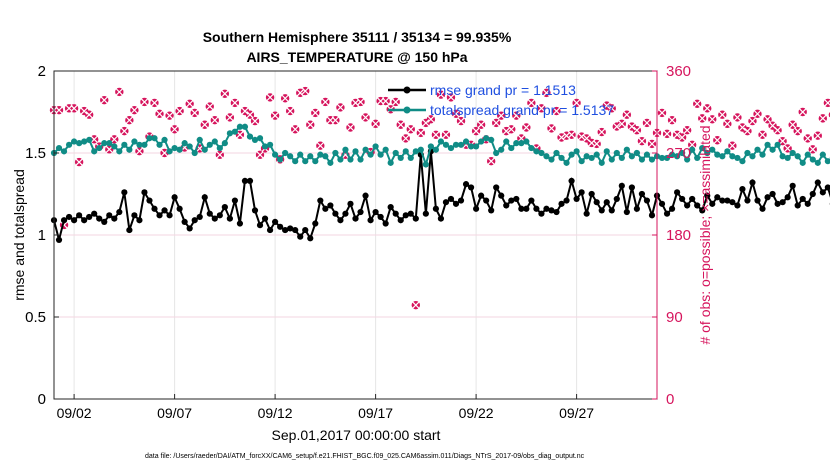 The width and height of the screenshot is (830, 470). I want to click on legend-rmse-label: rmse grand pr = 1.1513, so click(503, 90).